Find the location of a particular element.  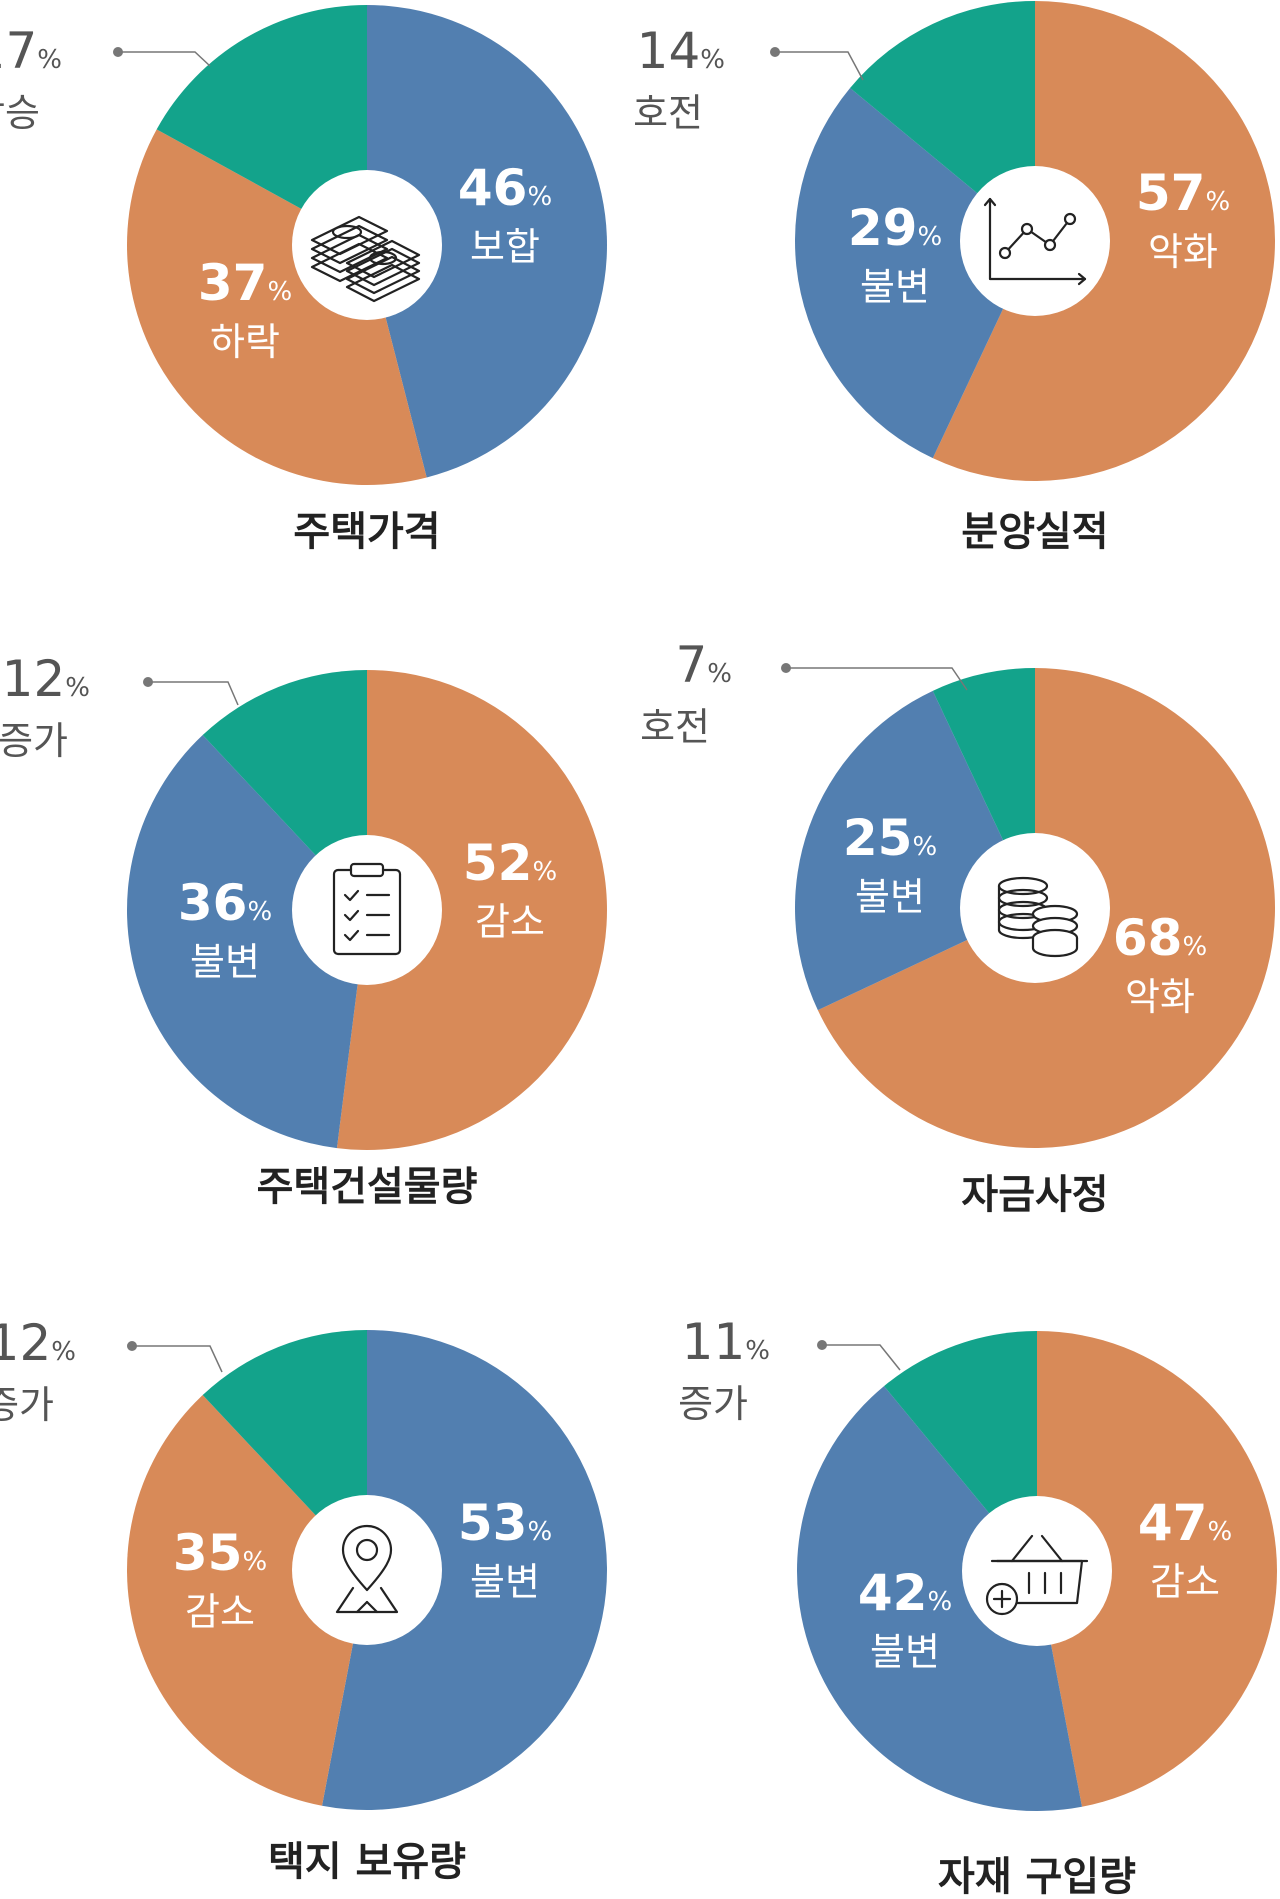

slice-label-external: 상승 is located at coordinates (20, 113).